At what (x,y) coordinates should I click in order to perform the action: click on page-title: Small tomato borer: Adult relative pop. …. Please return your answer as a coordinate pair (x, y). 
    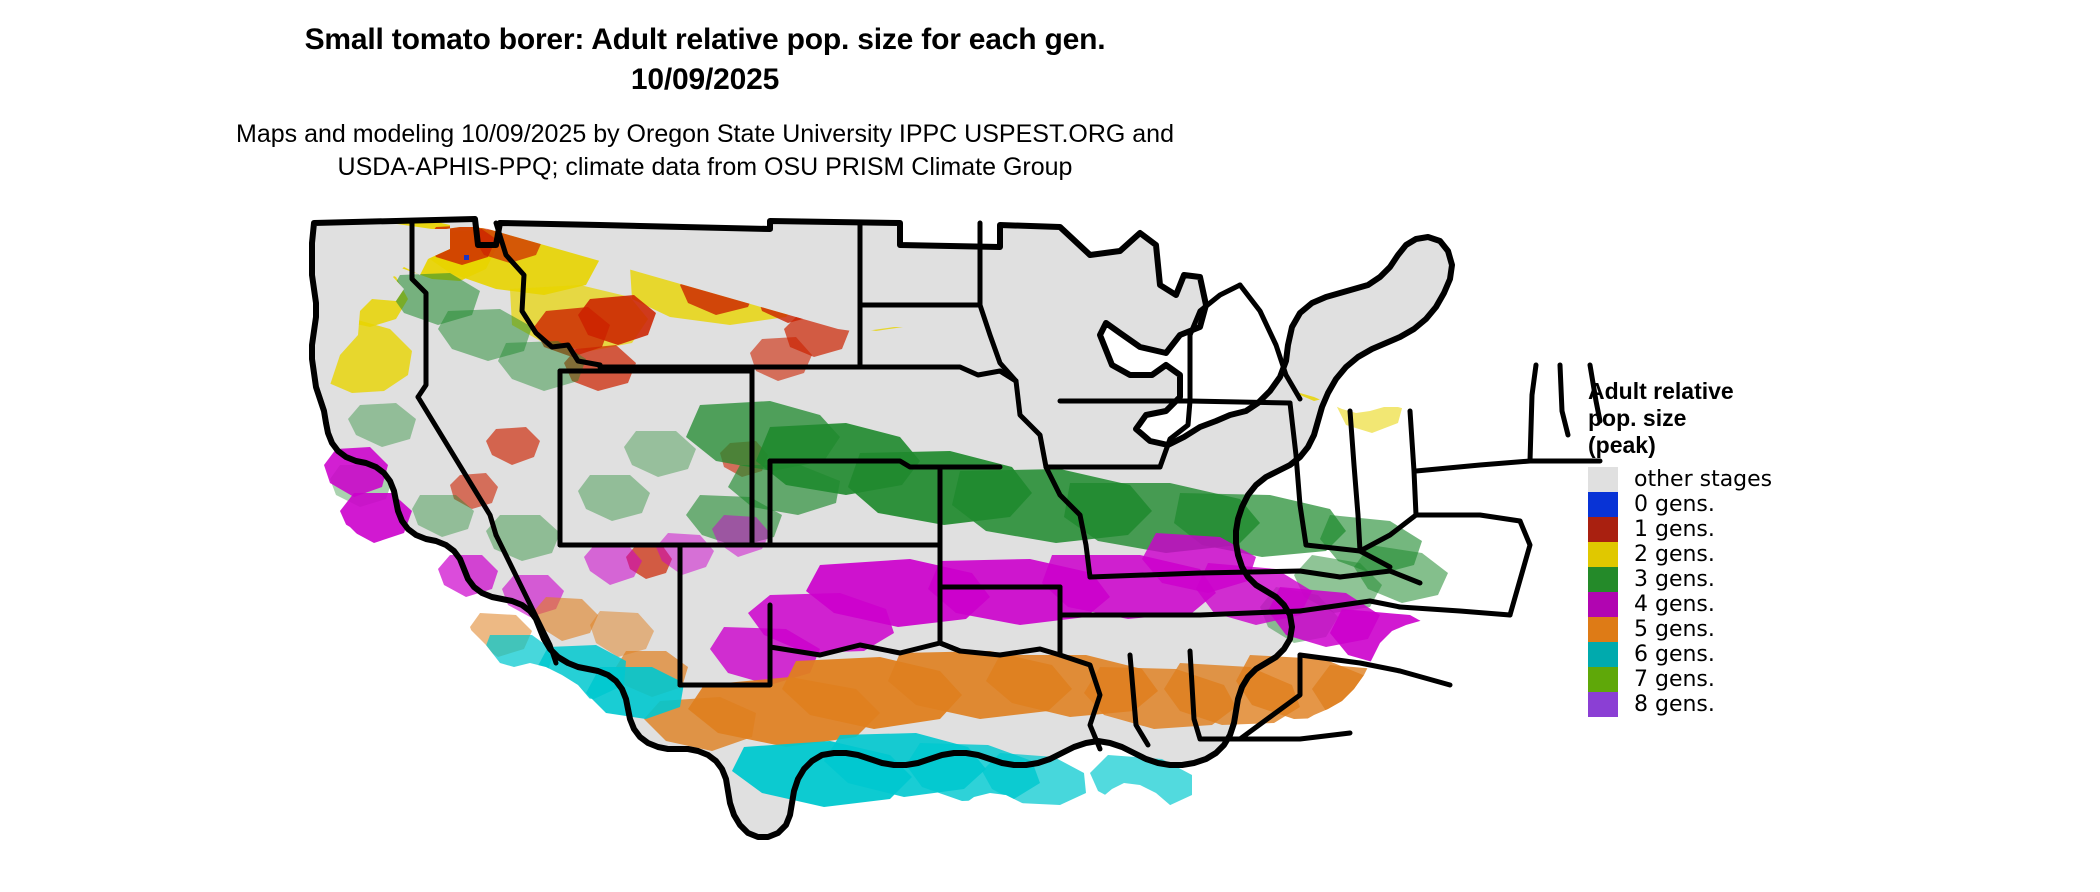
    Looking at the image, I should click on (705, 60).